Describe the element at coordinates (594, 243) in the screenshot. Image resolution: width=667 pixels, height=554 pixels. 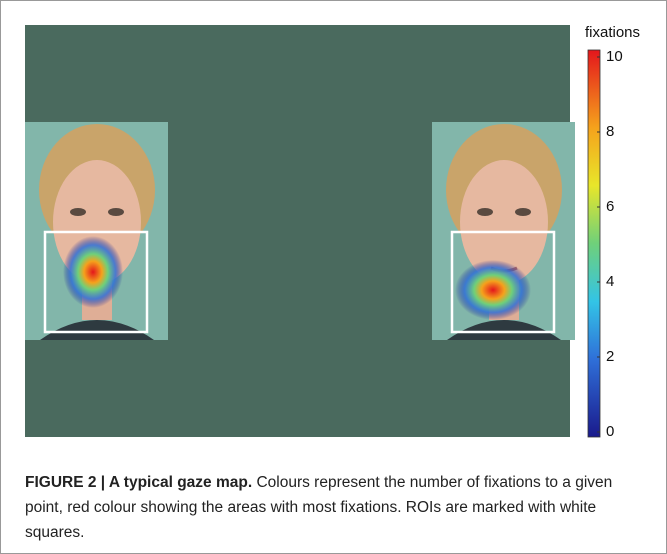
I see `colorbar` at that location.